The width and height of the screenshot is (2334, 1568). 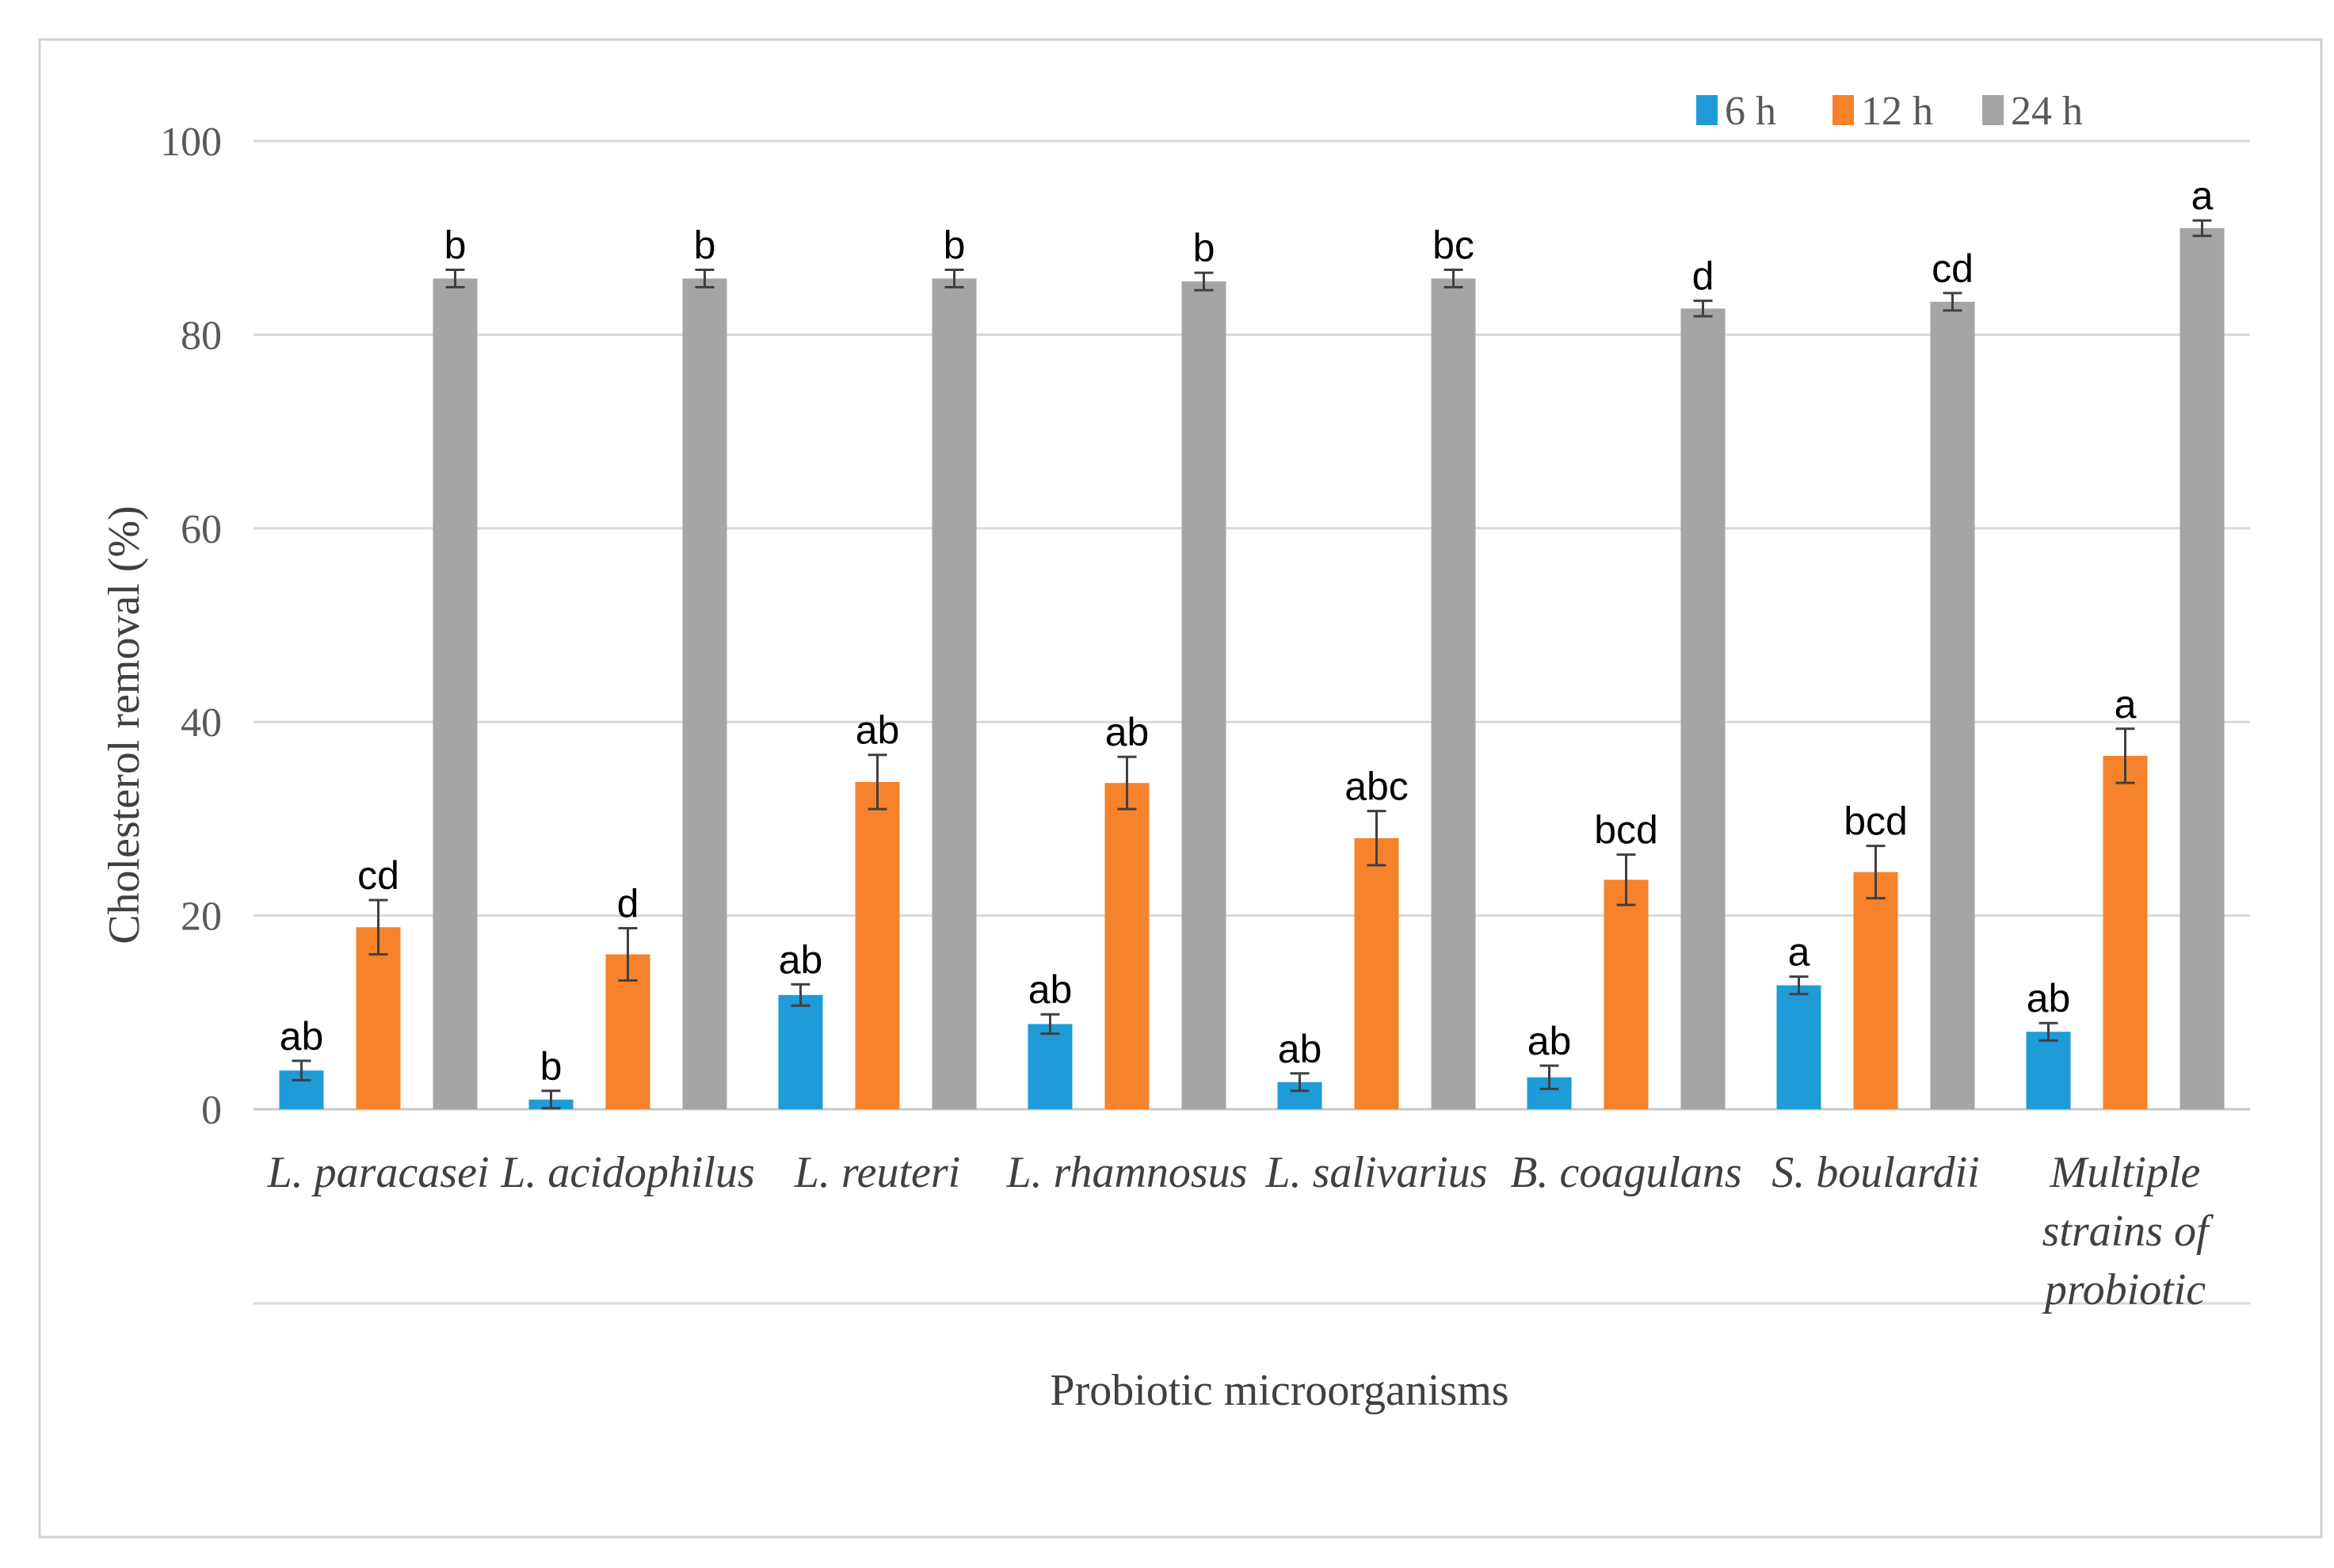 What do you see at coordinates (2047, 111) in the screenshot?
I see `legend-label: 24 h` at bounding box center [2047, 111].